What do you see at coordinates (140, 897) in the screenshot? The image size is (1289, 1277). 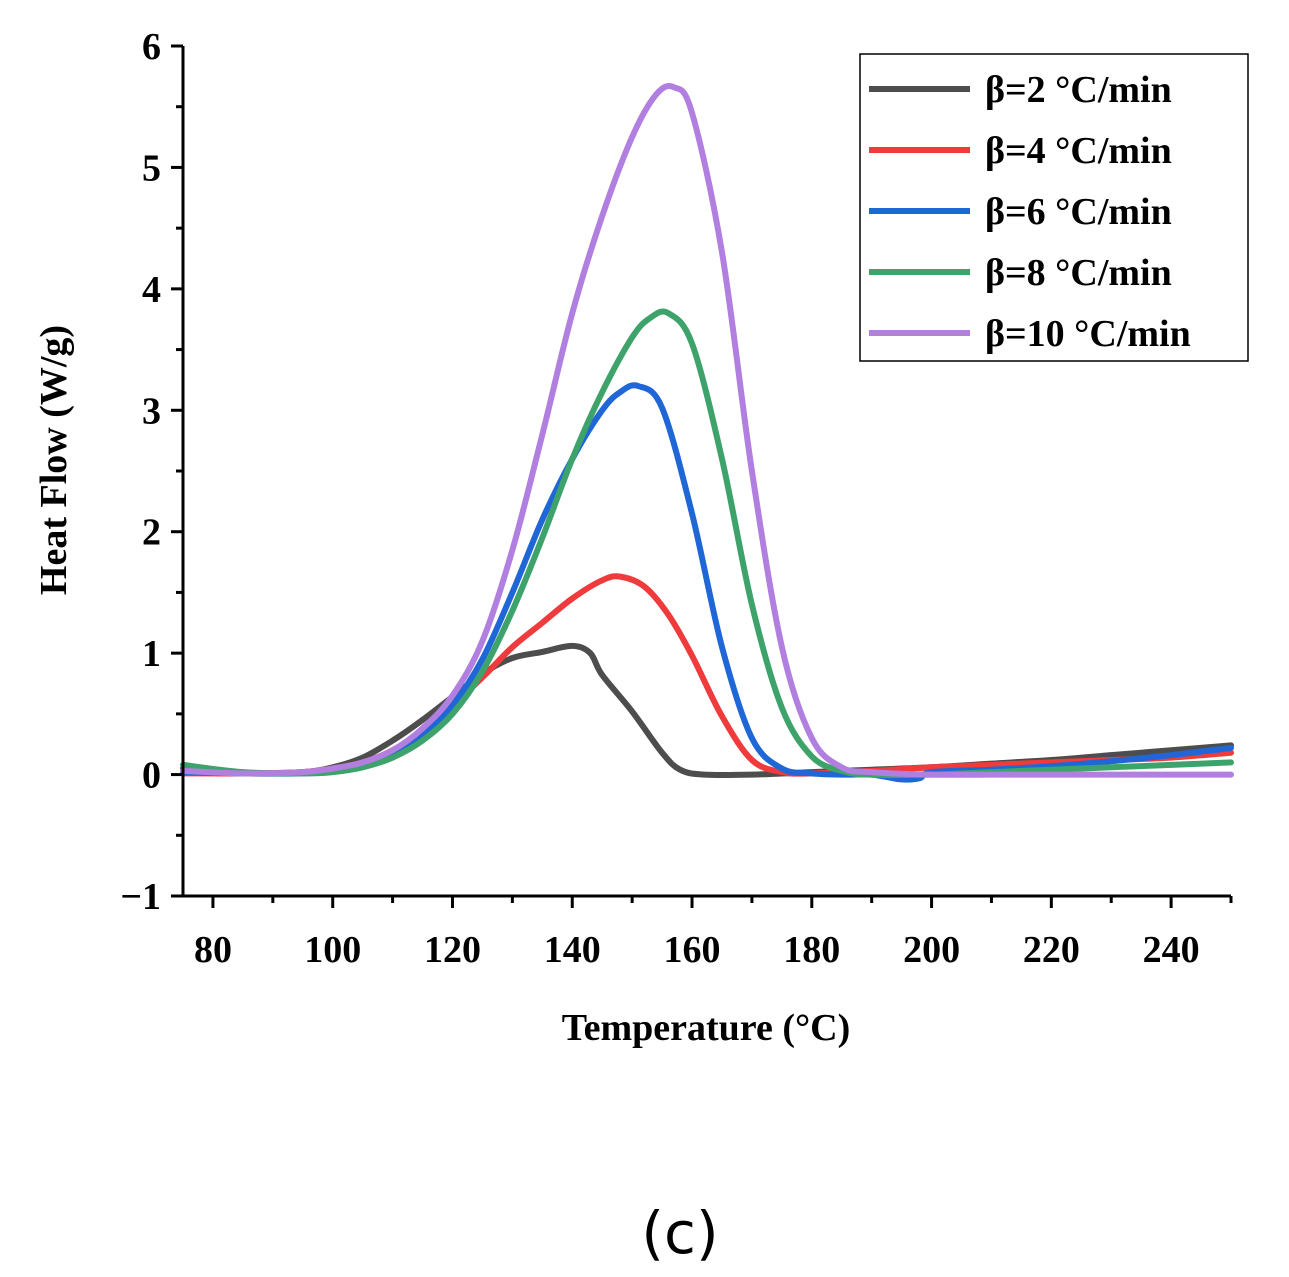 I see `y-tick-label: −1` at bounding box center [140, 897].